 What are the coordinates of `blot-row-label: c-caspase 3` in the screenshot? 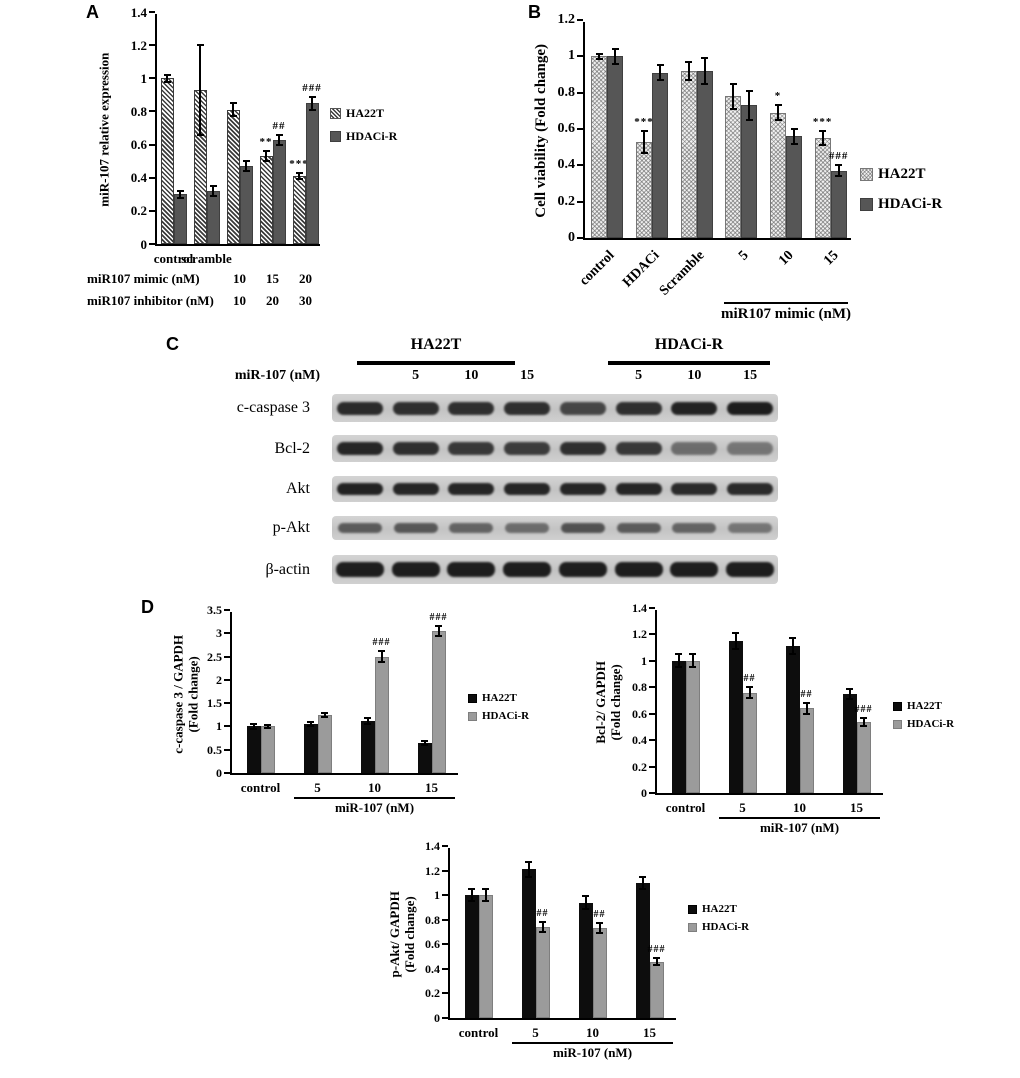 It's located at (273, 407).